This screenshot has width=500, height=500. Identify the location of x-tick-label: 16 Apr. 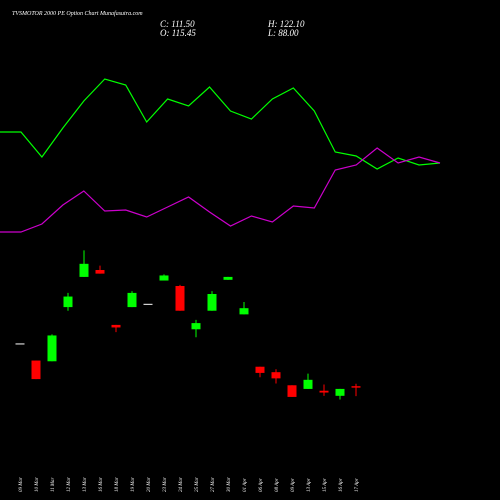
(341, 485).